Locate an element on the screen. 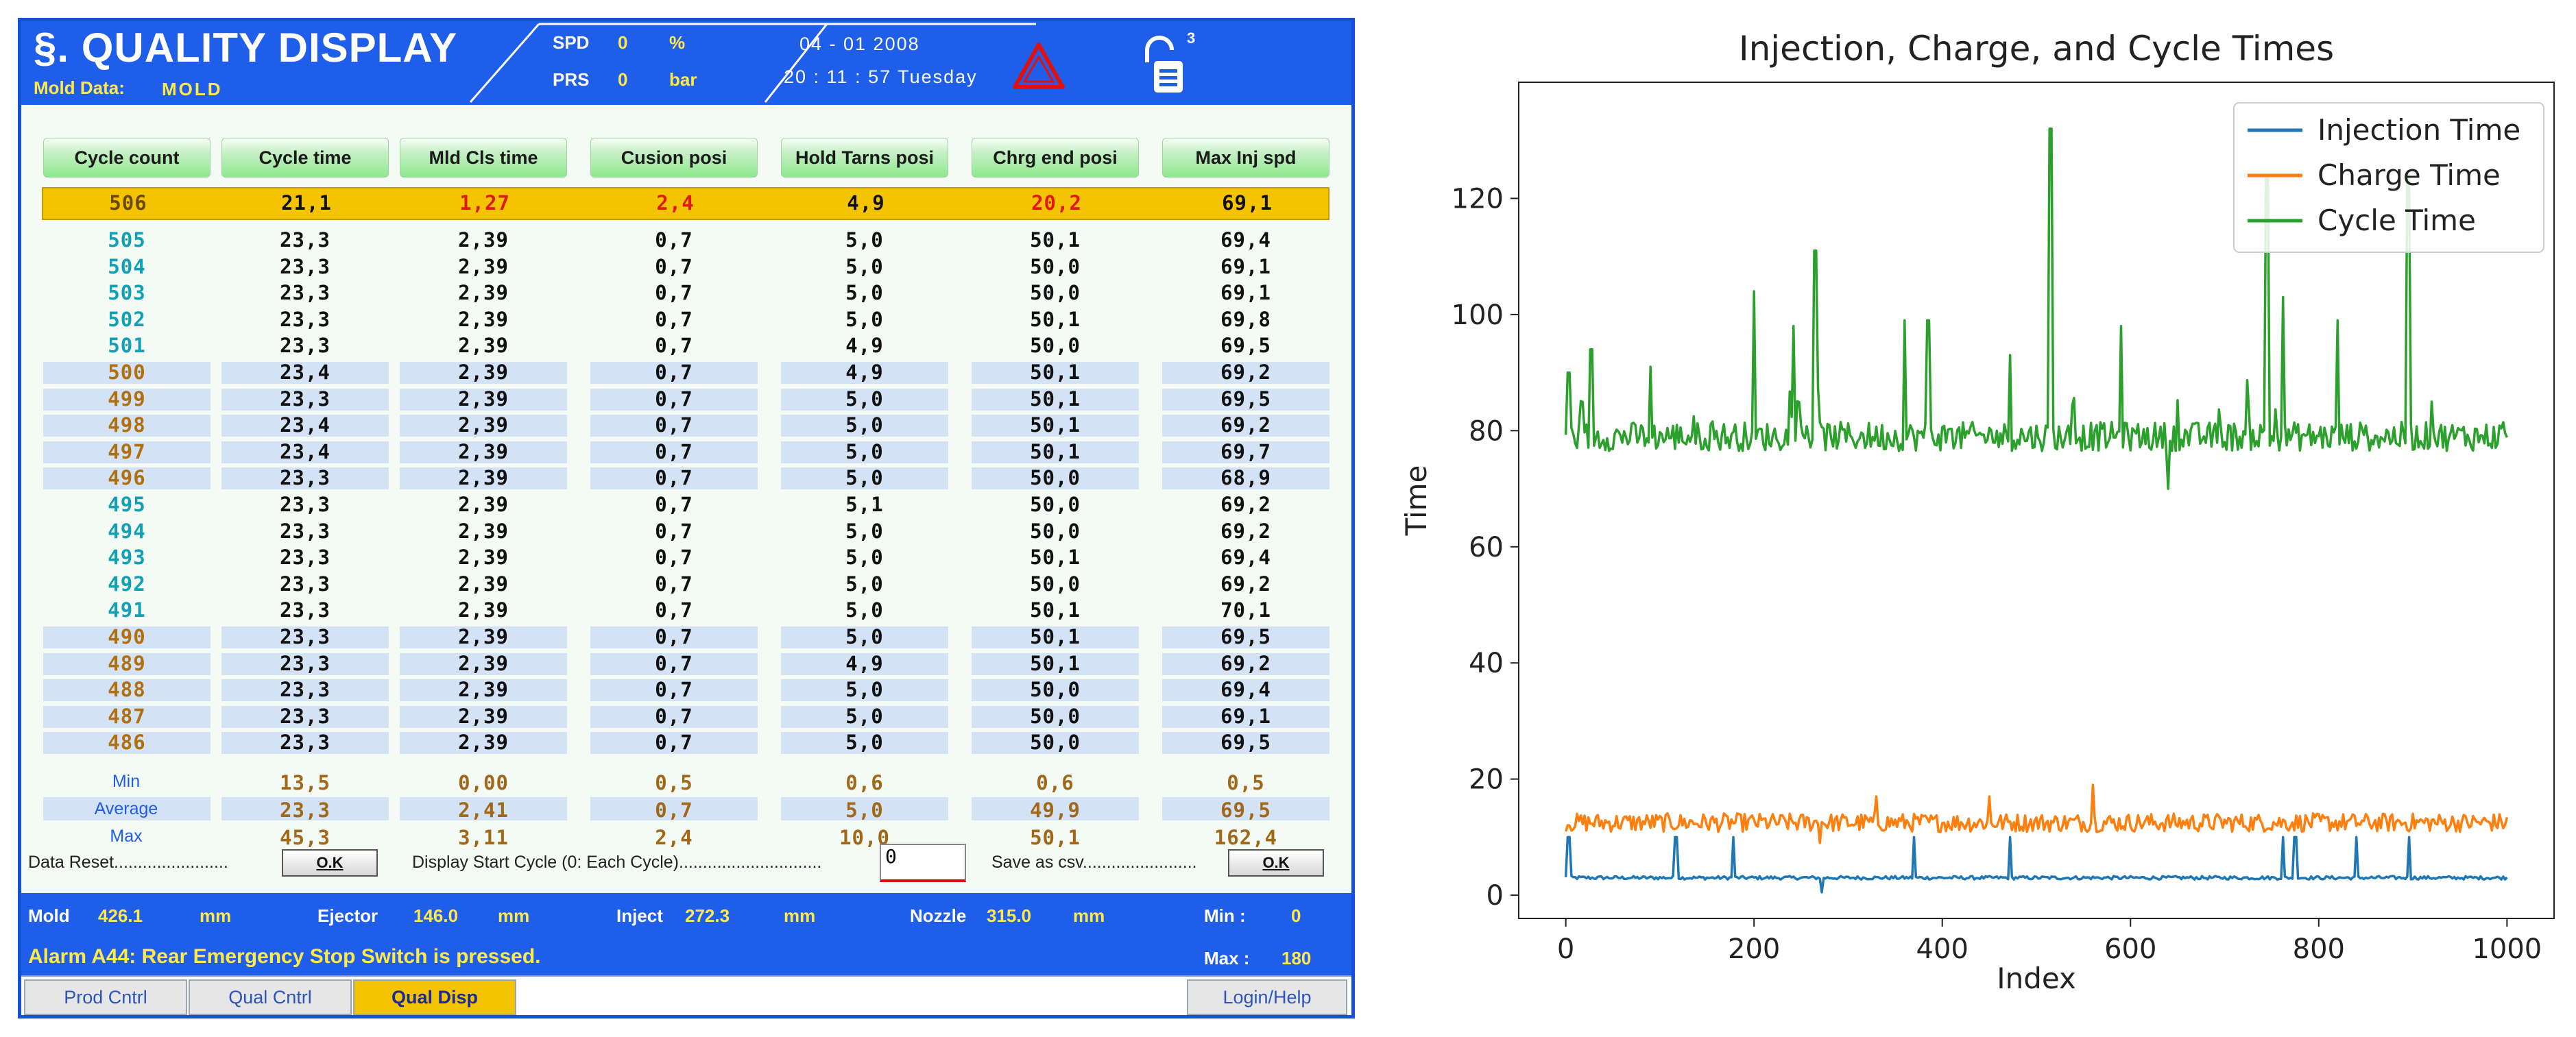 This screenshot has width=2576, height=1037. y-axis-label: Time is located at coordinates (1416, 501).